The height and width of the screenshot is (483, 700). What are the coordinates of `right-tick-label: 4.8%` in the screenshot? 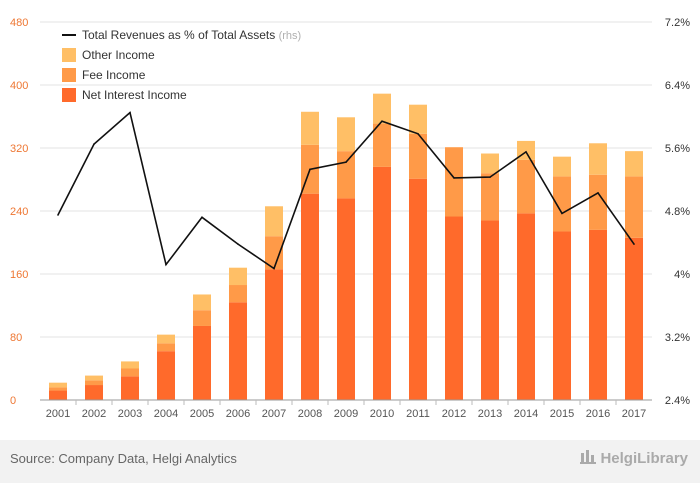 It's located at (677, 212).